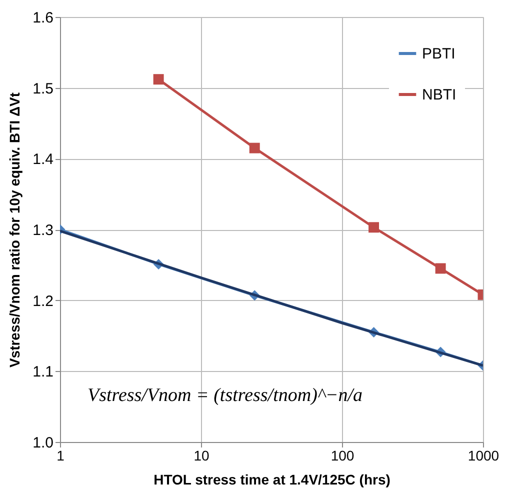  Describe the element at coordinates (60, 456) in the screenshot. I see `x-tick-label: 1` at that location.